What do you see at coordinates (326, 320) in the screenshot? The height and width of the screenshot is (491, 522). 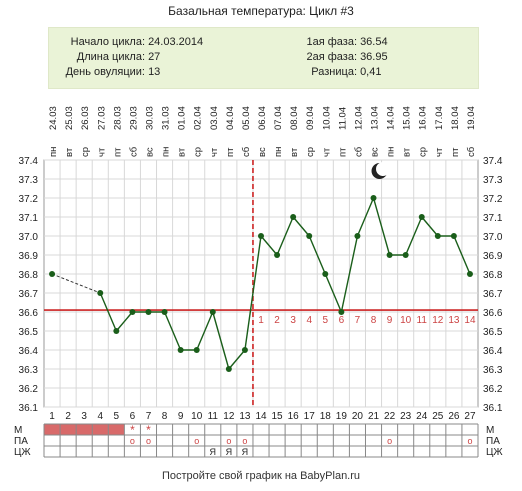 I see `phase2-day-number: 5` at bounding box center [326, 320].